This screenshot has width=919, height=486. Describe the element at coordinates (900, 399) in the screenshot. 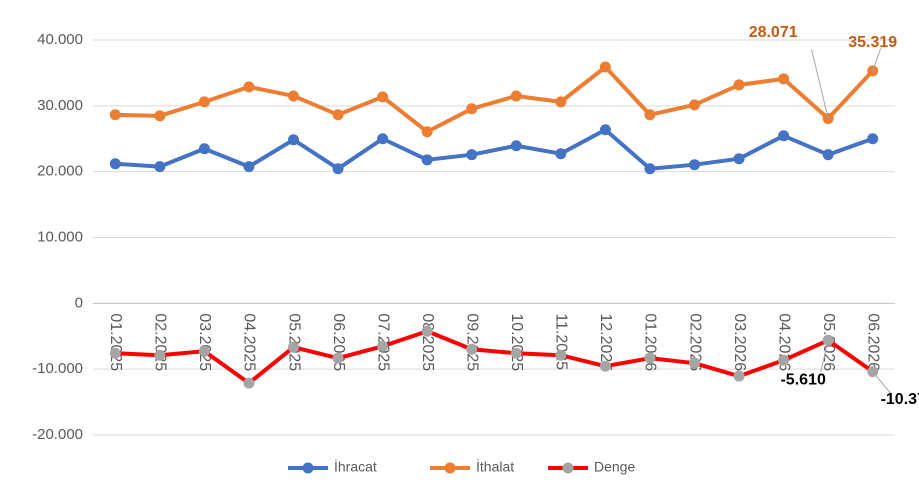

I see `data-label: -10.378` at that location.